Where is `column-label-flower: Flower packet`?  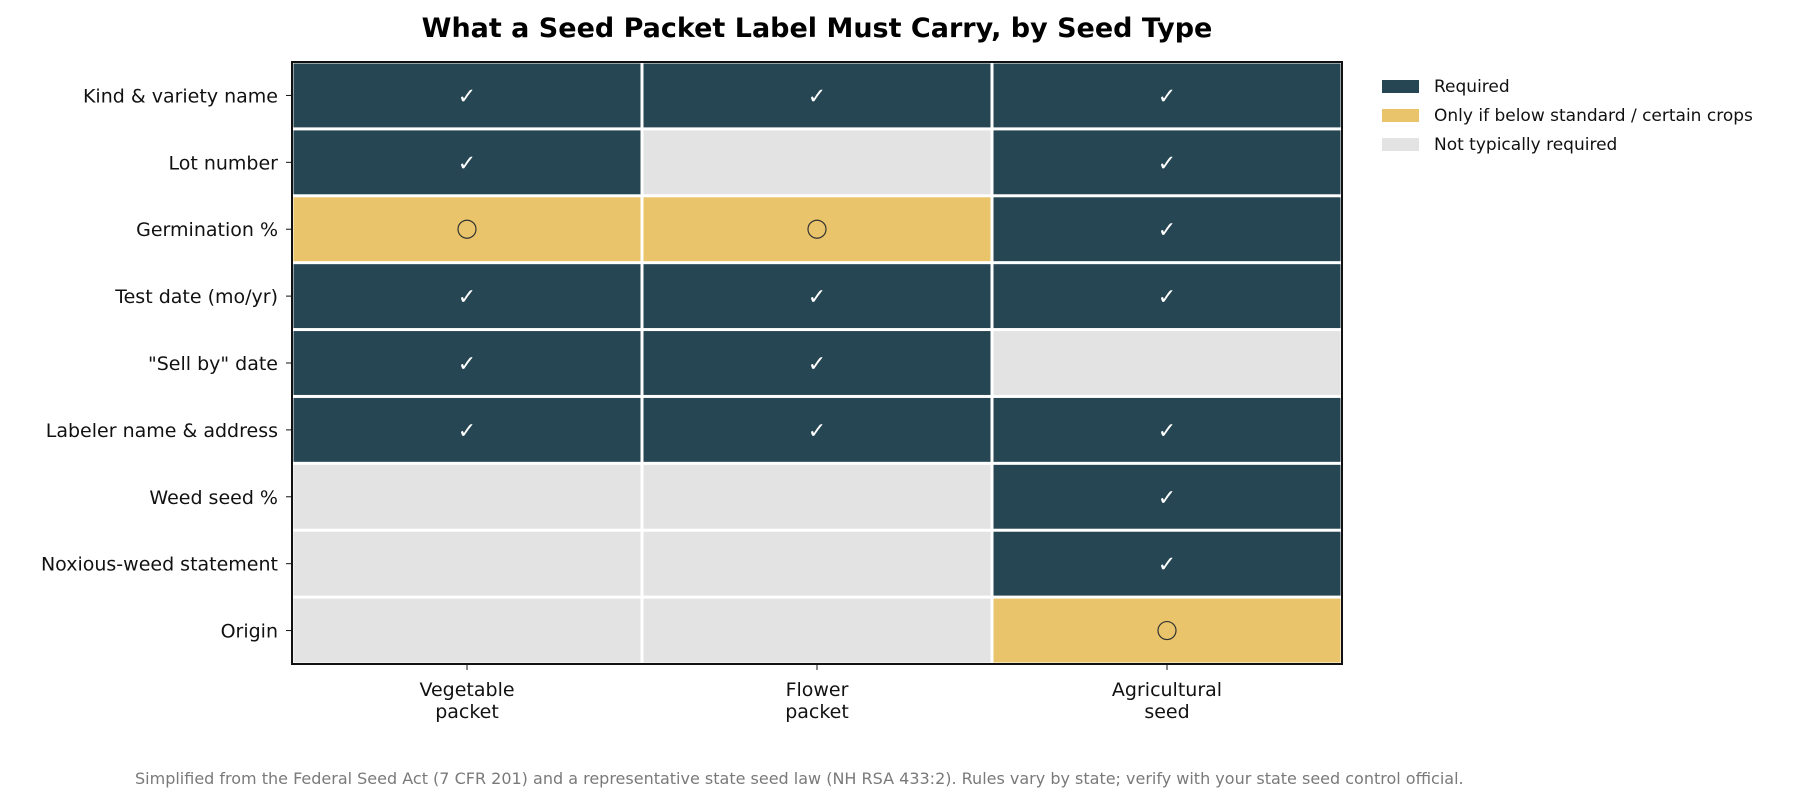 column-label-flower: Flower packet is located at coordinates (817, 701).